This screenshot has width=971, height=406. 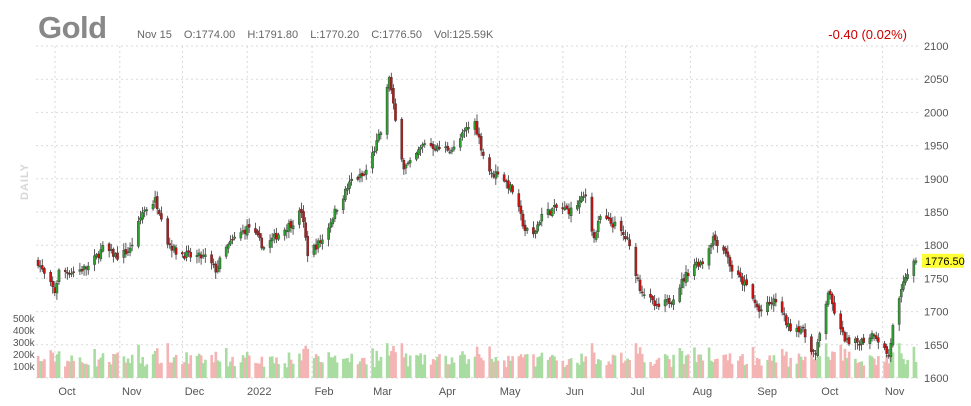 I want to click on volume-tick-label: 100k, so click(x=24, y=367).